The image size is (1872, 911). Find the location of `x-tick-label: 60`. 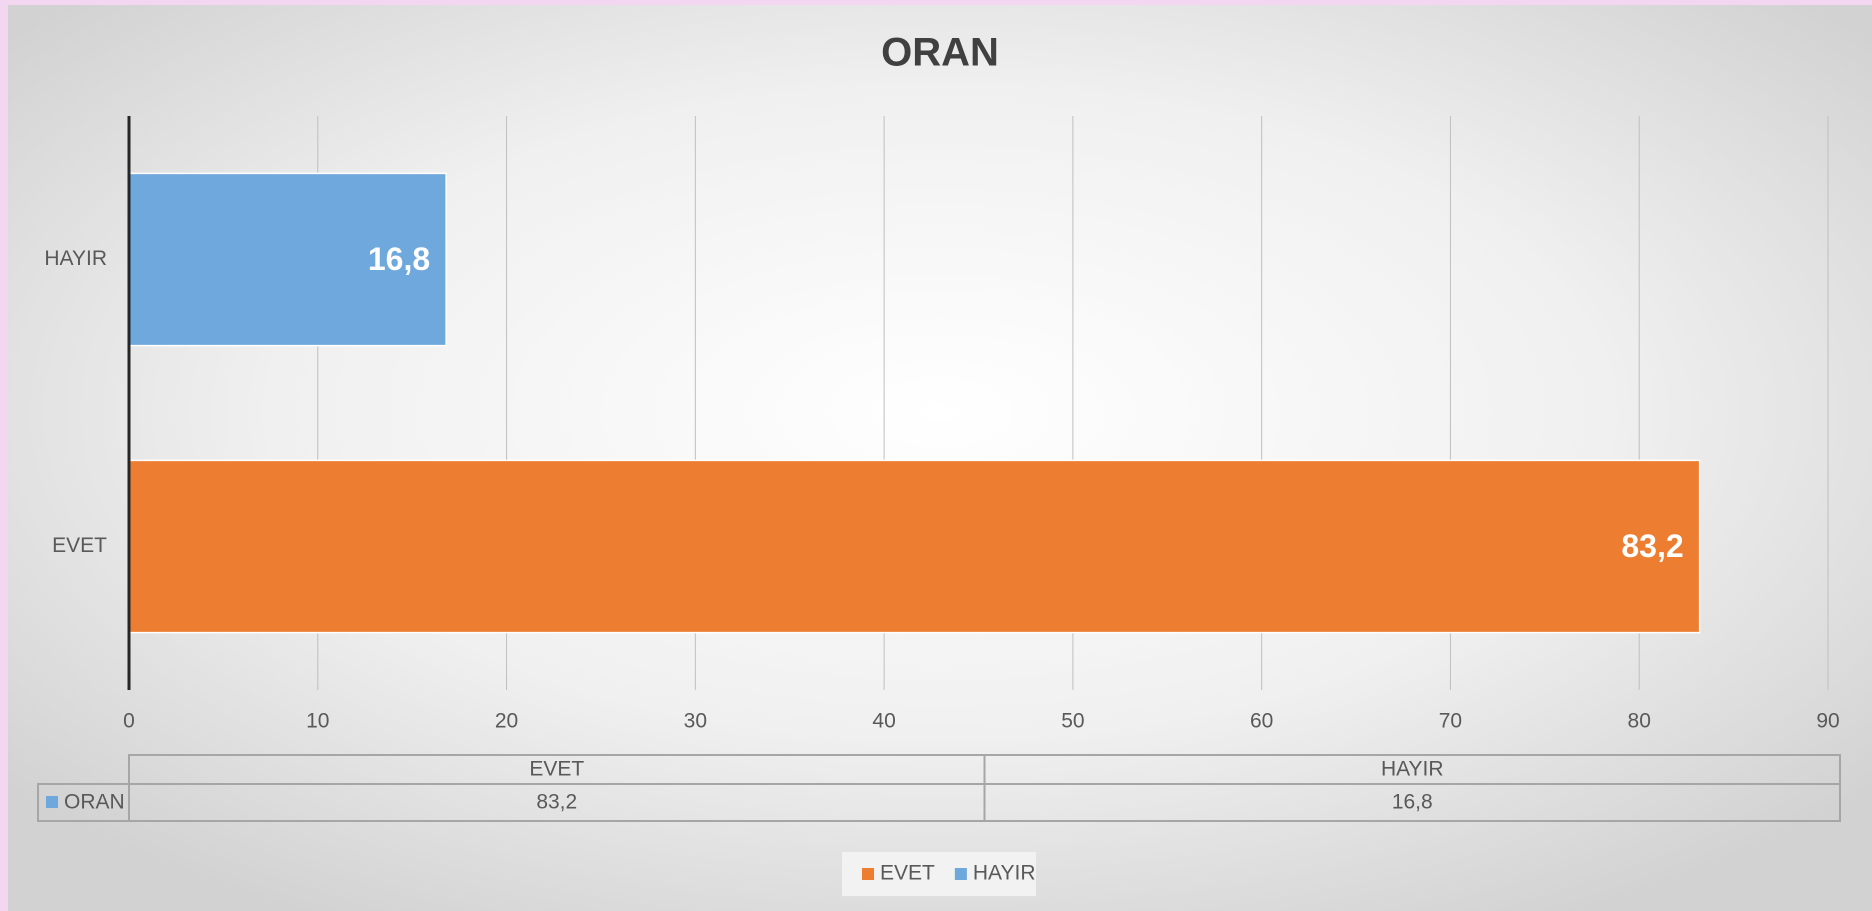

x-tick-label: 60 is located at coordinates (1261, 721).